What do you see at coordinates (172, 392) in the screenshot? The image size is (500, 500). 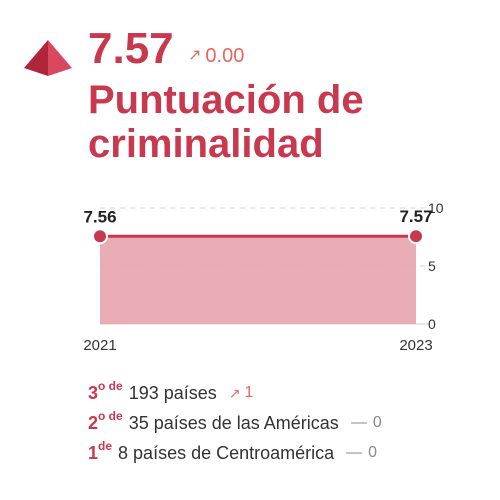 I see `rank-scope: 193 países` at bounding box center [172, 392].